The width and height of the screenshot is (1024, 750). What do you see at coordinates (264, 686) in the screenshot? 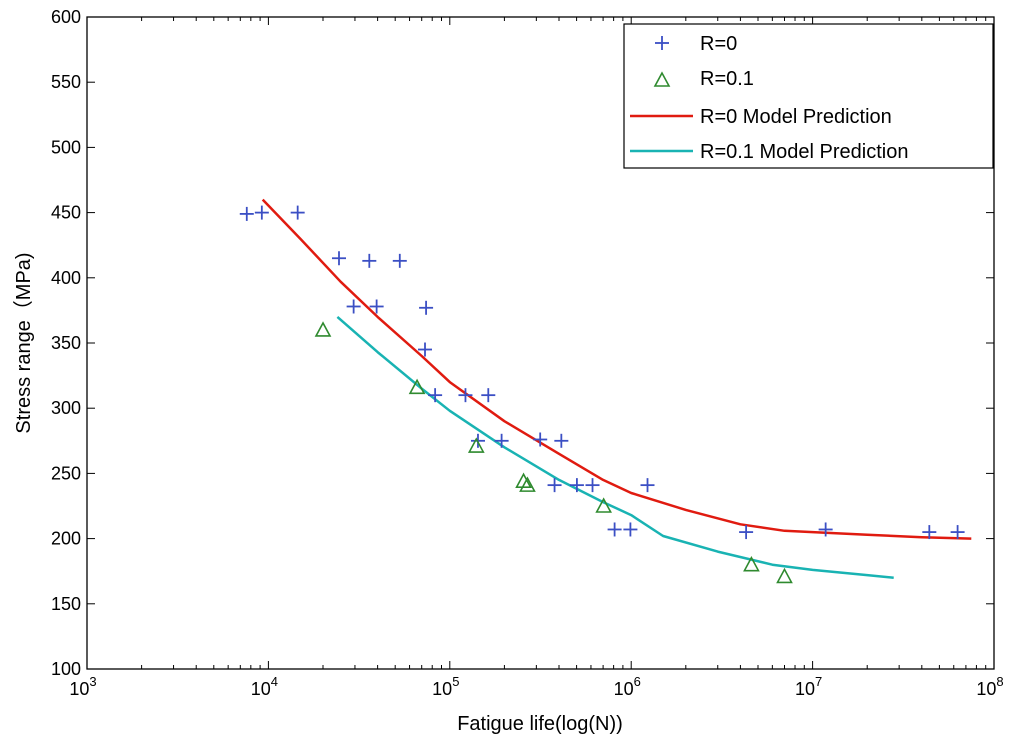
I see `x-tick-label: 10⁴` at bounding box center [264, 686].